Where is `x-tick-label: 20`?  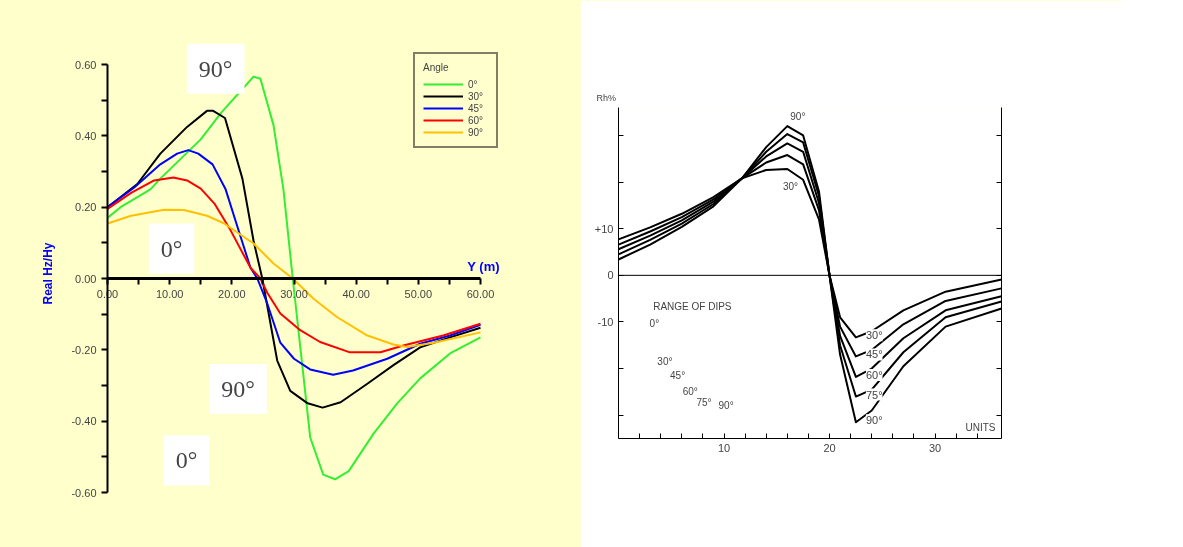
x-tick-label: 20 is located at coordinates (829, 447).